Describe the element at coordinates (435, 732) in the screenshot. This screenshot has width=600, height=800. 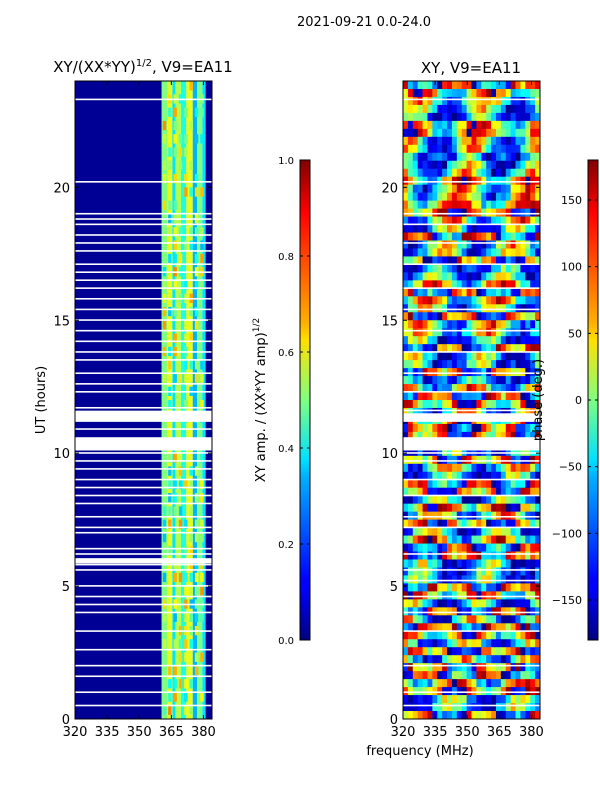
I see `x-tick-label: 335` at that location.